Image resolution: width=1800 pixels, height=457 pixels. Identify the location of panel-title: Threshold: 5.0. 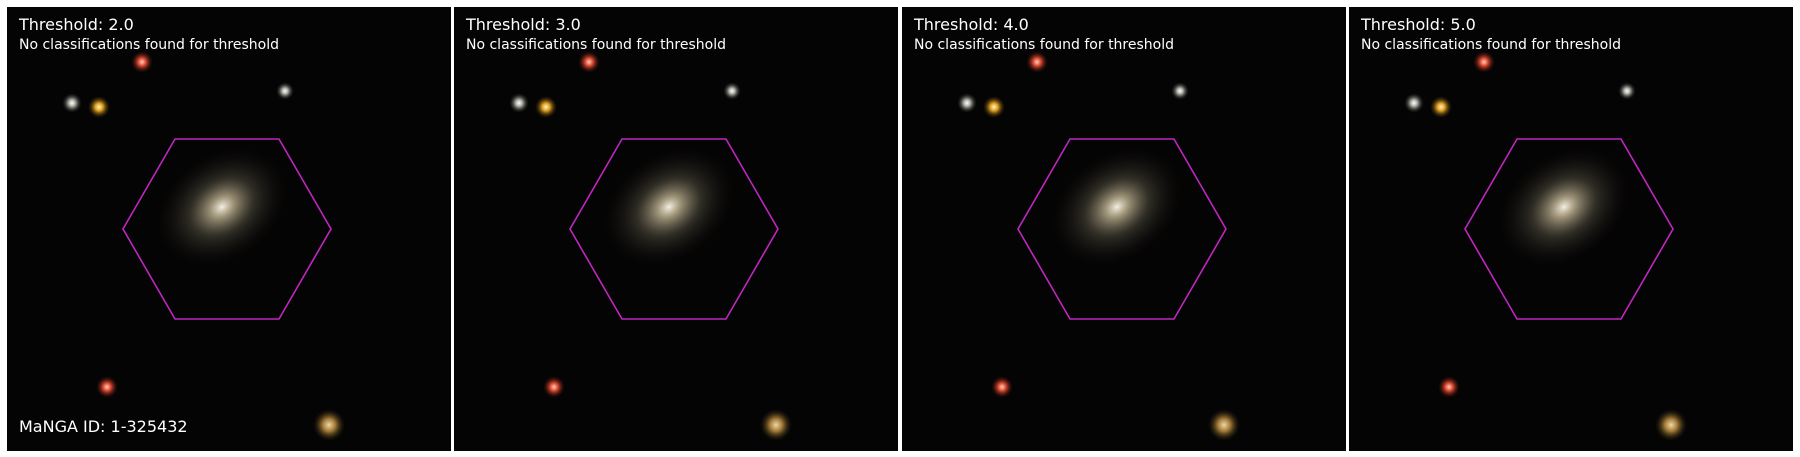
(1418, 24).